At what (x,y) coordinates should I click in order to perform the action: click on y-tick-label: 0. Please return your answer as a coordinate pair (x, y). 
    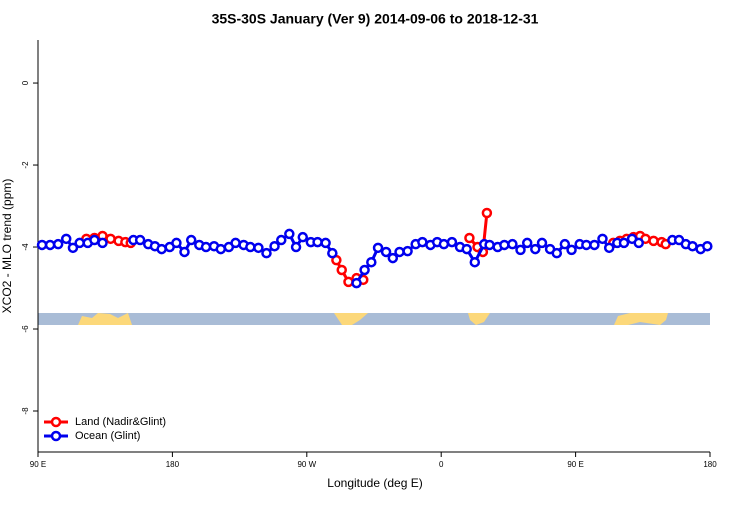
    Looking at the image, I should click on (25, 82).